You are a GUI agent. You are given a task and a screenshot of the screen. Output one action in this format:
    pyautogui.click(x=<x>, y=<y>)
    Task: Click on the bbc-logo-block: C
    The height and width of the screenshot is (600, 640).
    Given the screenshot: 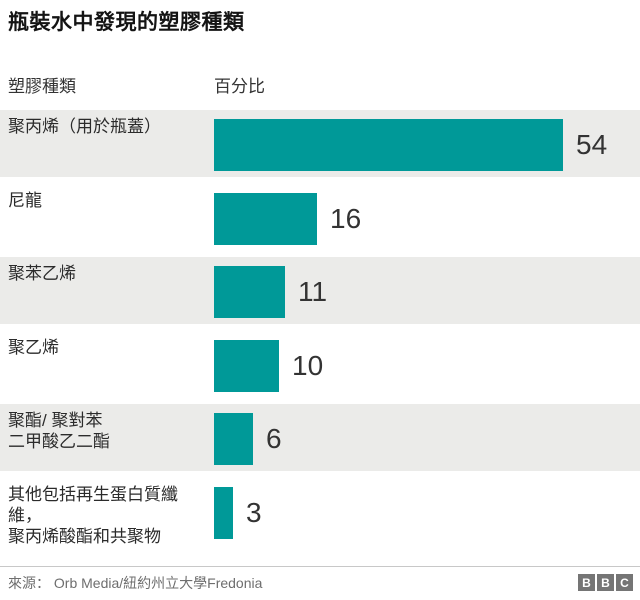 What is the action you would take?
    pyautogui.click(x=624, y=582)
    